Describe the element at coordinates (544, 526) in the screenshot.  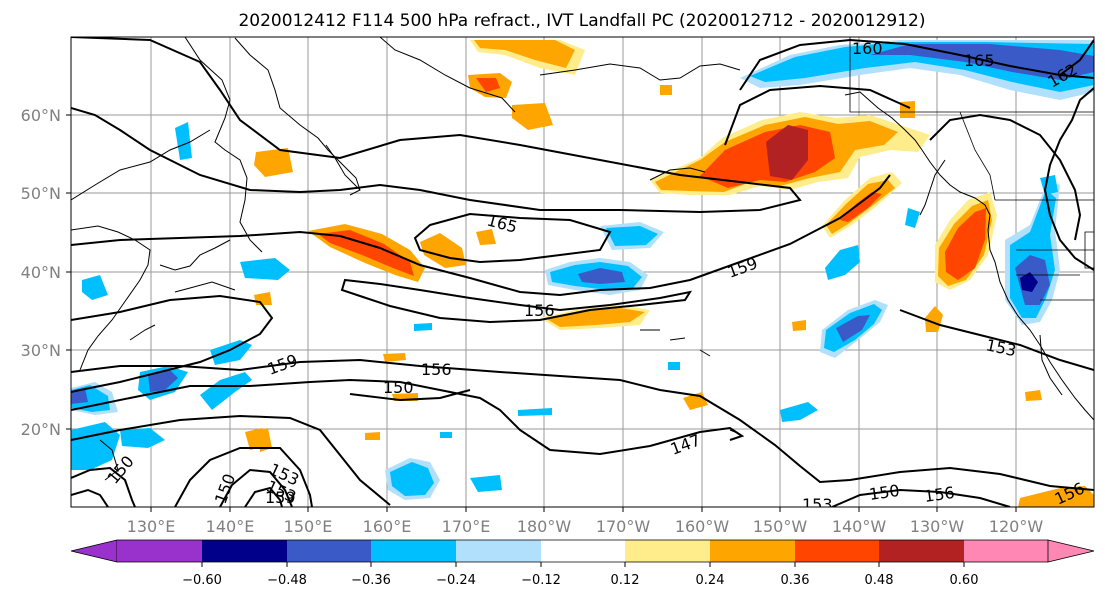
I see `lon-label: 180°W` at that location.